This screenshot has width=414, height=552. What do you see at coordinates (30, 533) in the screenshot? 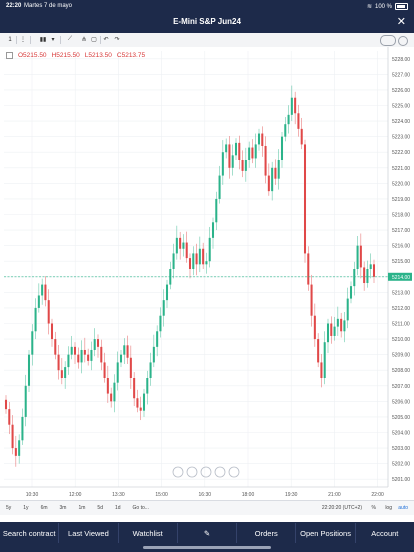
I see `nav-search-contract: Search contract` at bounding box center [30, 533].